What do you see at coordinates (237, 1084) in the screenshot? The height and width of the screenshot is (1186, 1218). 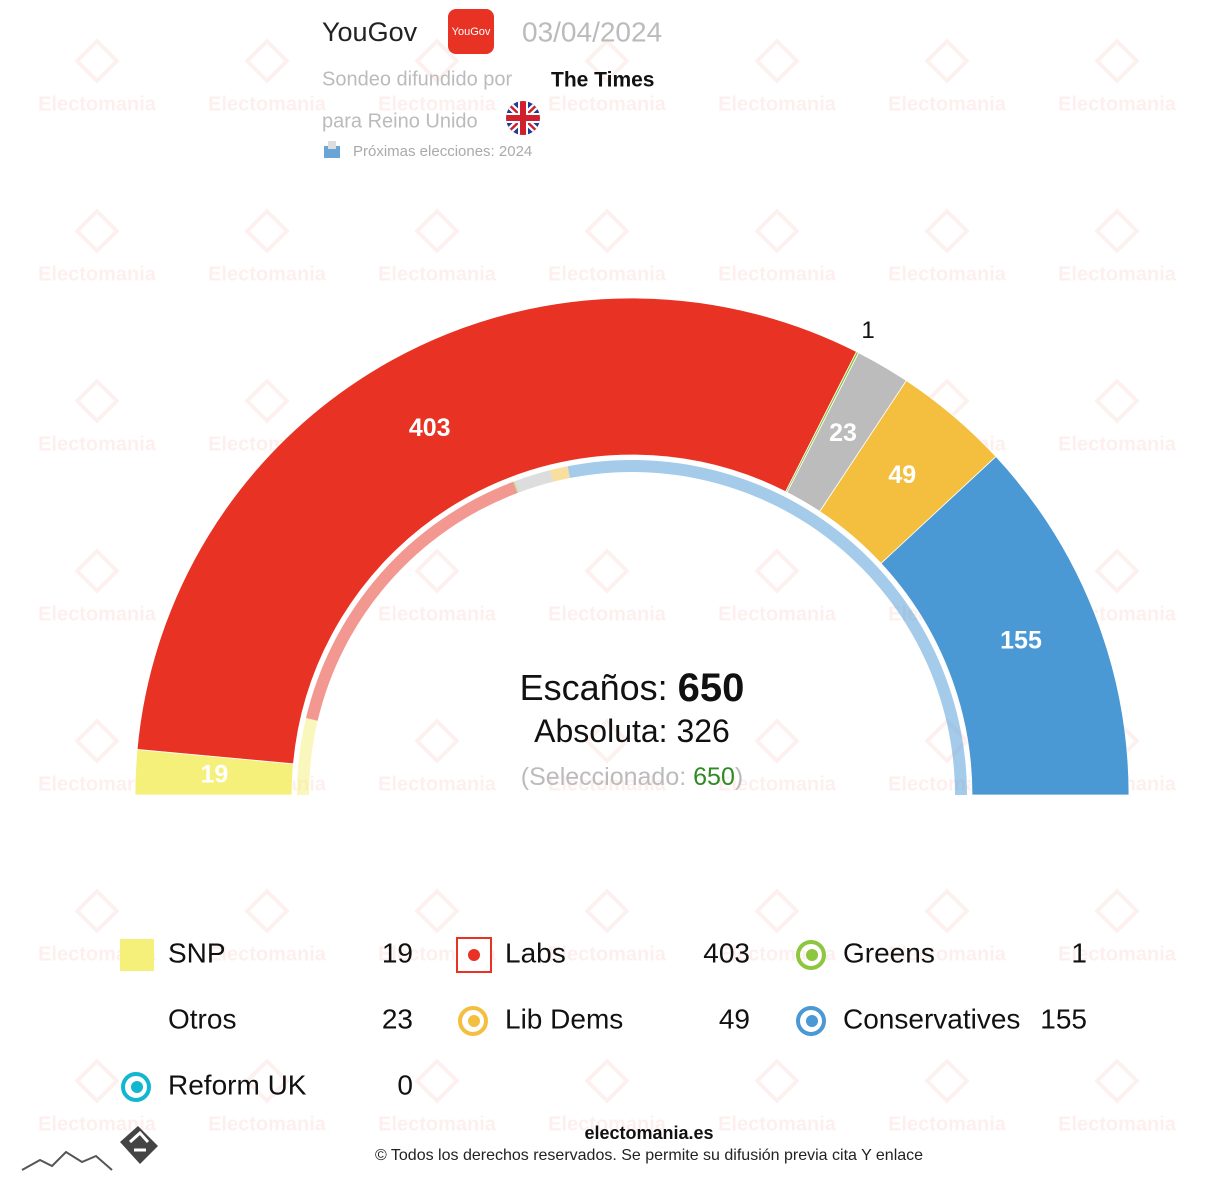 I see `legend-name: Reform UK` at bounding box center [237, 1084].